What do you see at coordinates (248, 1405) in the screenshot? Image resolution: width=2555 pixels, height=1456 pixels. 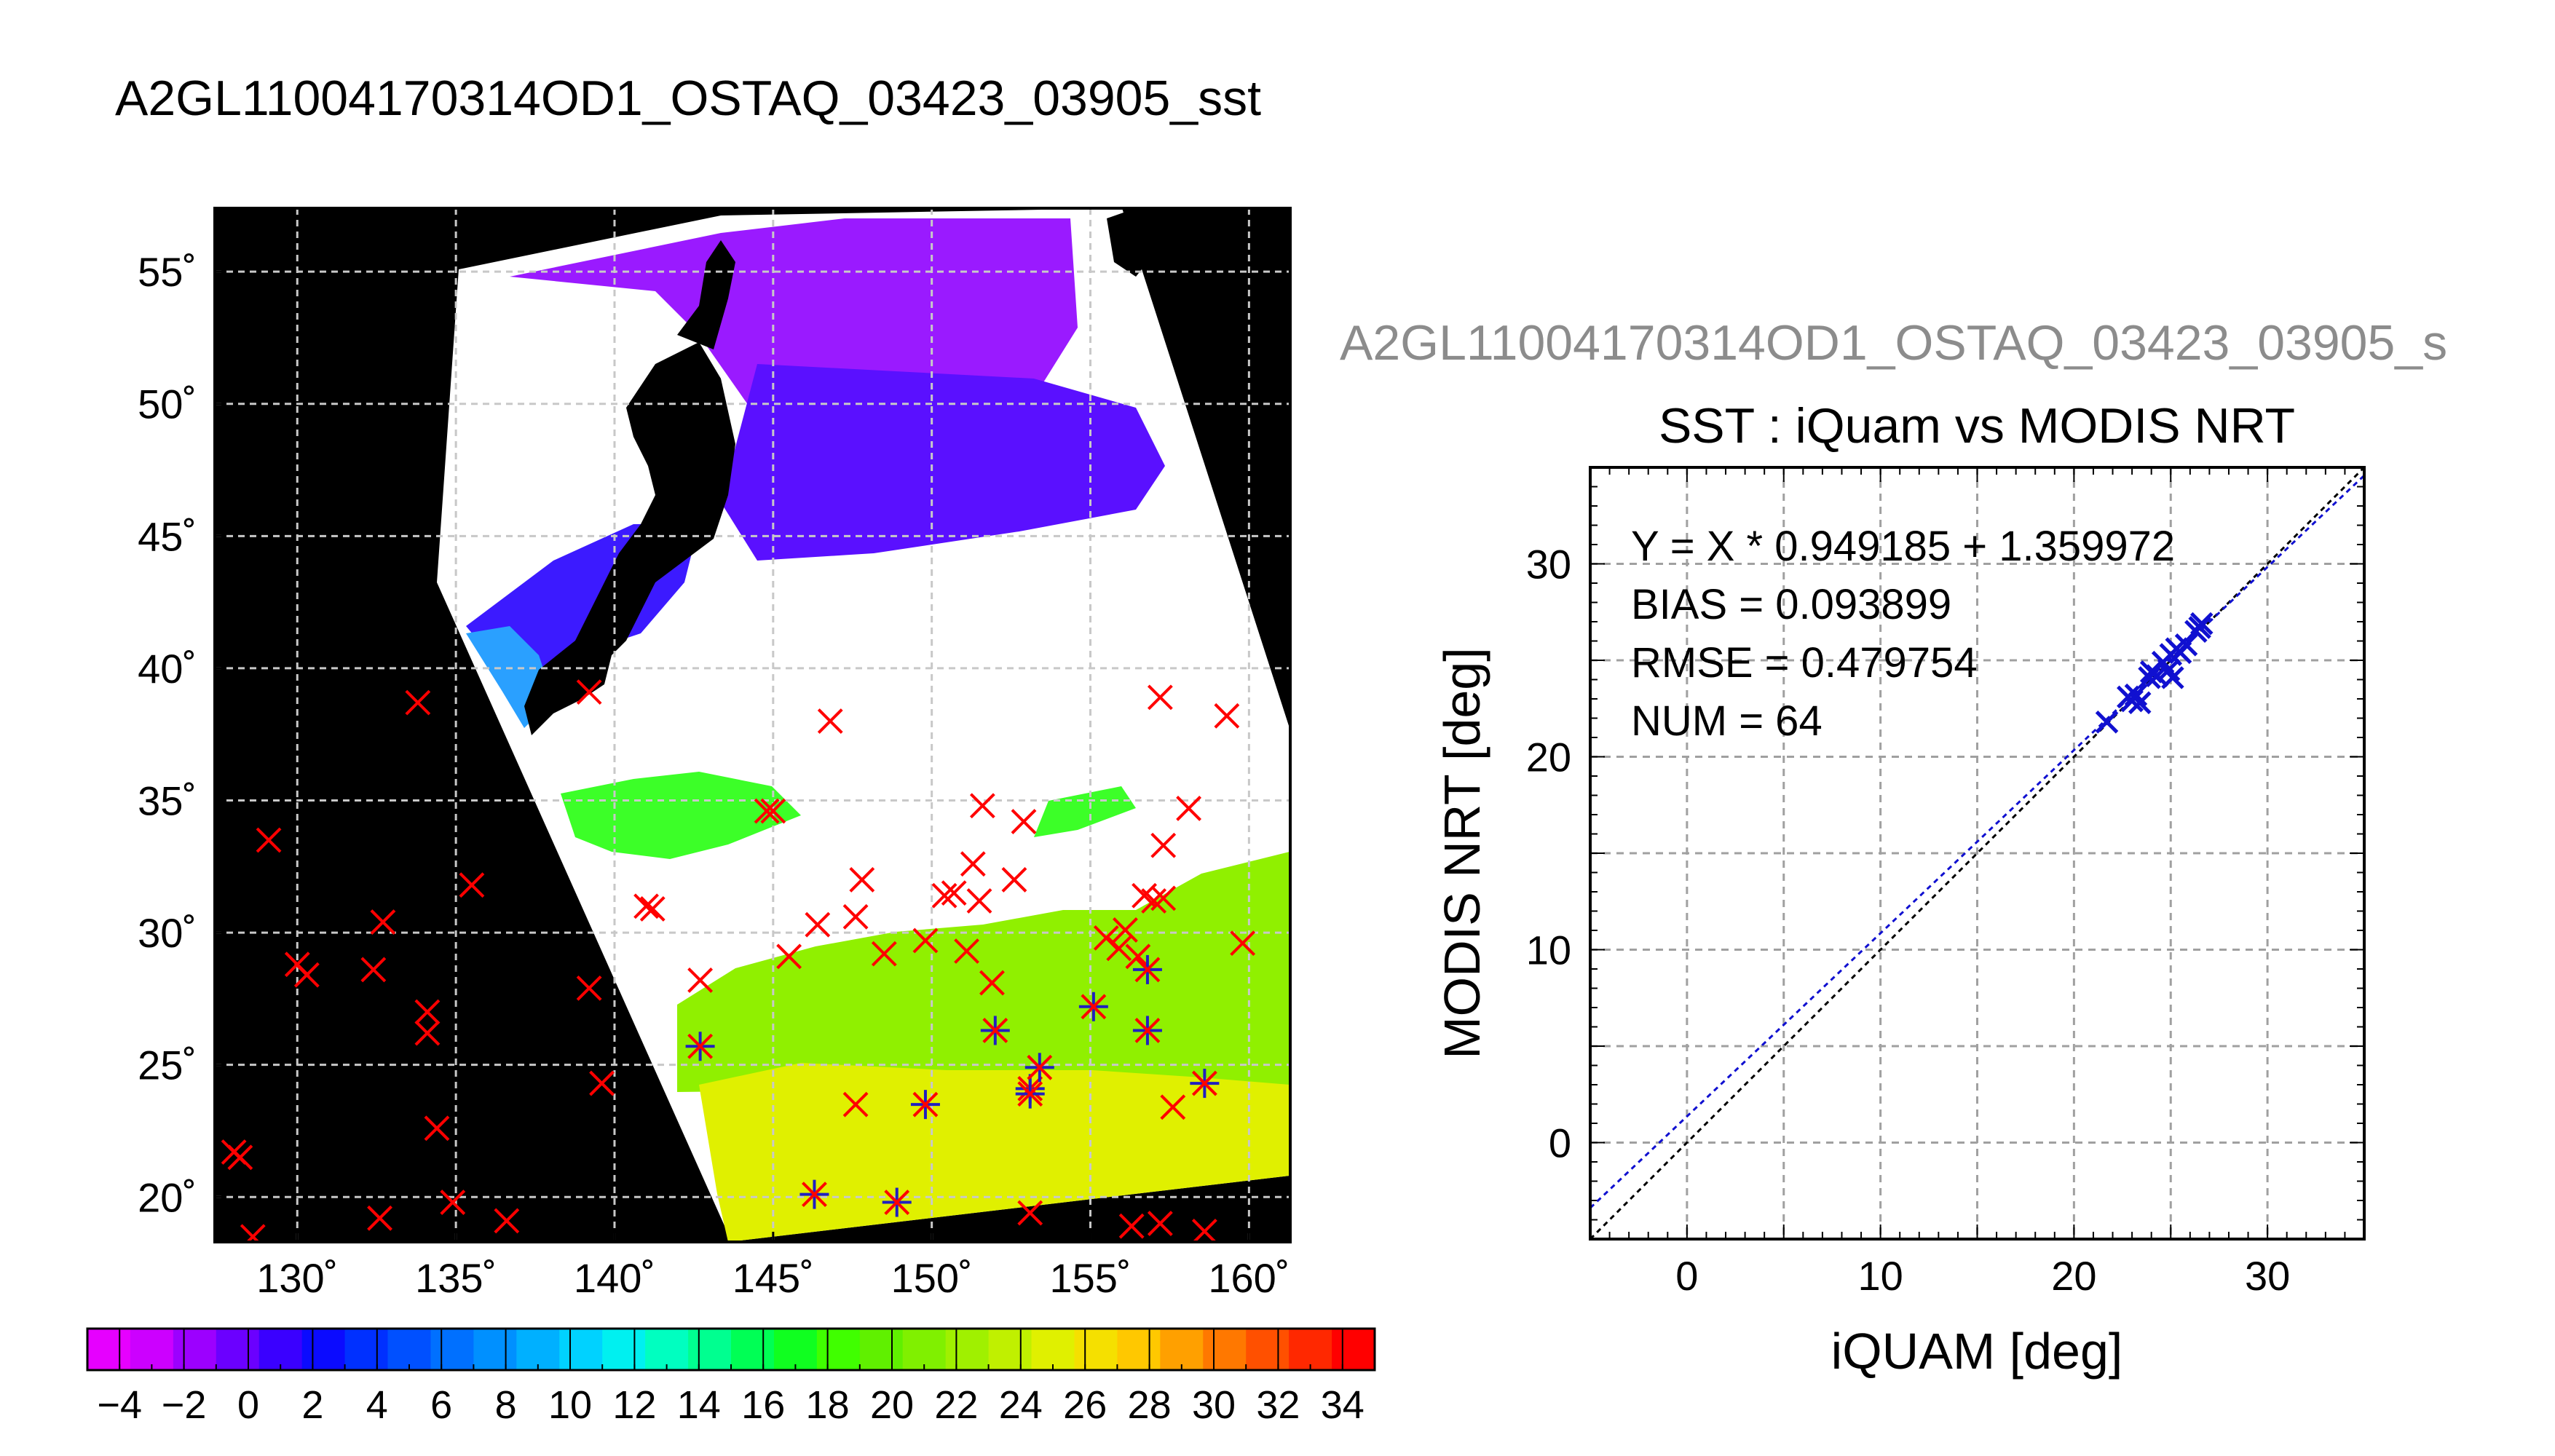 I see `colorbar-label: 0` at bounding box center [248, 1405].